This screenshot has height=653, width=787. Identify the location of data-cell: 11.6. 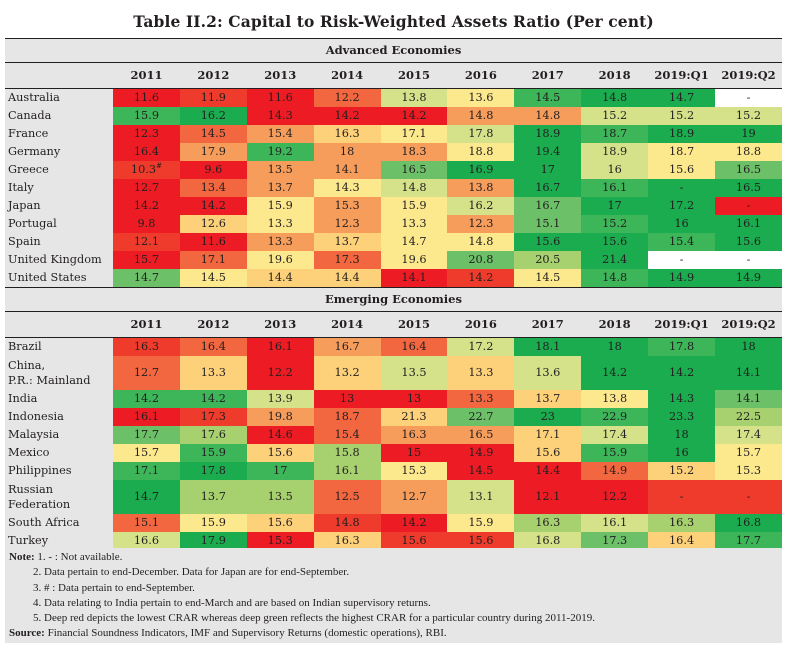
(146, 97).